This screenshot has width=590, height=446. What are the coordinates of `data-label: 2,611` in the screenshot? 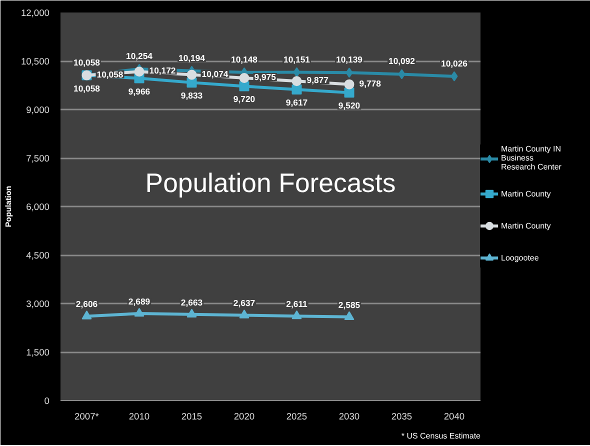 It's located at (297, 304).